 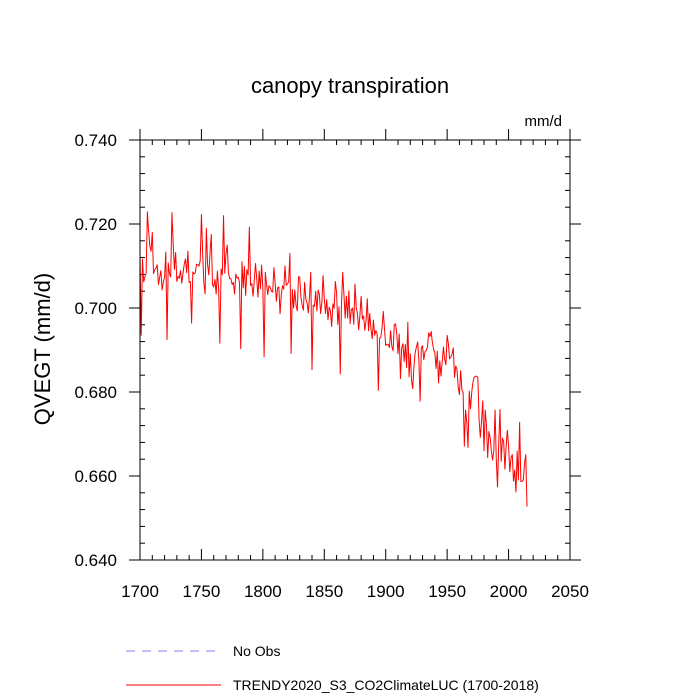 What do you see at coordinates (140, 591) in the screenshot?
I see `x-tick-label: 1700` at bounding box center [140, 591].